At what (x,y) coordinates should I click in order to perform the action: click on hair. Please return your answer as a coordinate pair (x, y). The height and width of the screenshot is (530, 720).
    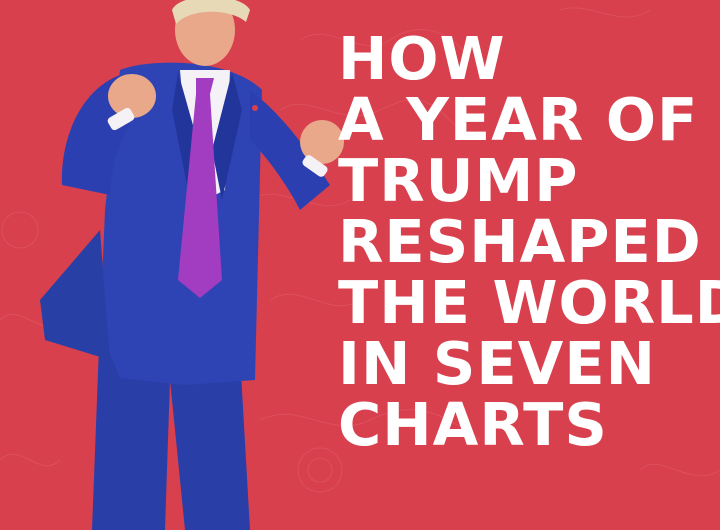
    Looking at the image, I should click on (211, 12).